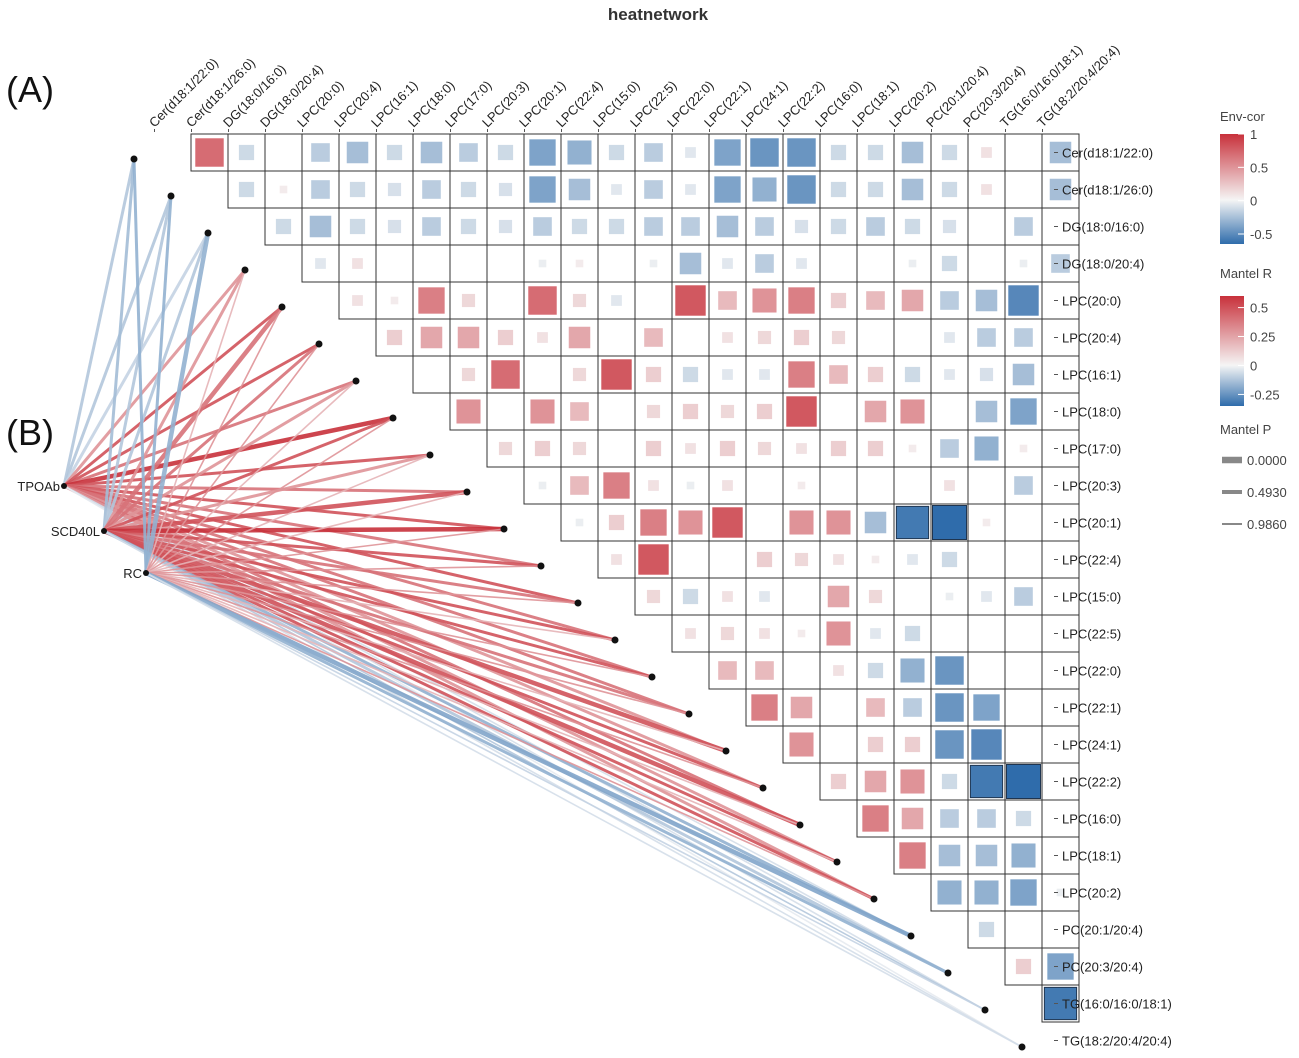 Image resolution: width=1299 pixels, height=1058 pixels. What do you see at coordinates (1091, 782) in the screenshot?
I see `row-label: LPC(22:2)` at bounding box center [1091, 782].